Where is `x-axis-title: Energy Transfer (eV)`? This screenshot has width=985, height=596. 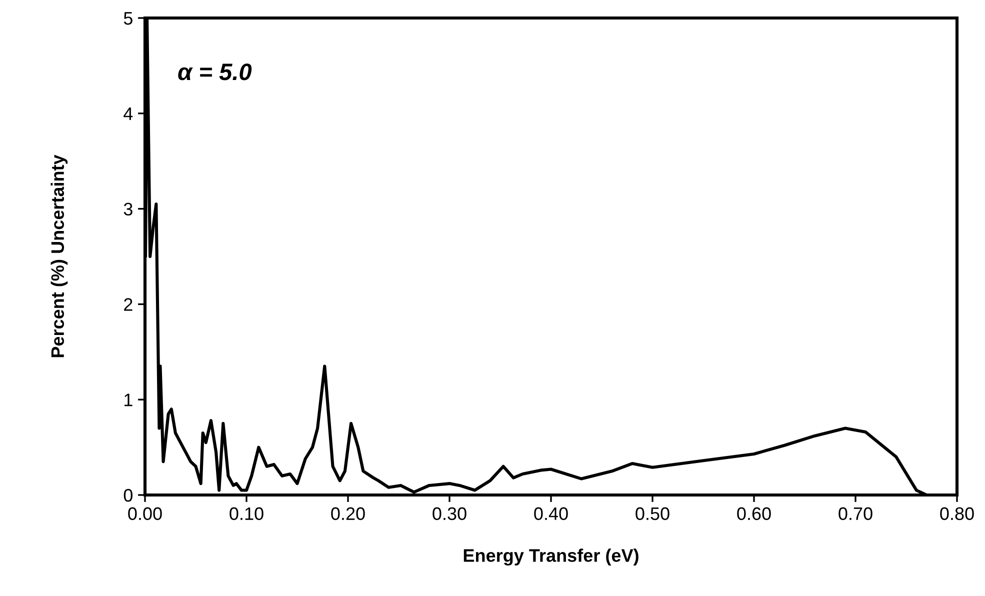 x-axis-title: Energy Transfer (eV) is located at coordinates (551, 557).